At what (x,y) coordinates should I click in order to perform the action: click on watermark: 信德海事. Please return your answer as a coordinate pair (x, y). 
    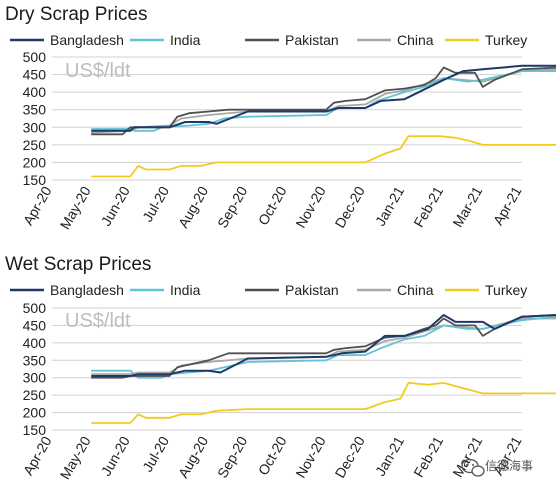
    Looking at the image, I should click on (497, 467).